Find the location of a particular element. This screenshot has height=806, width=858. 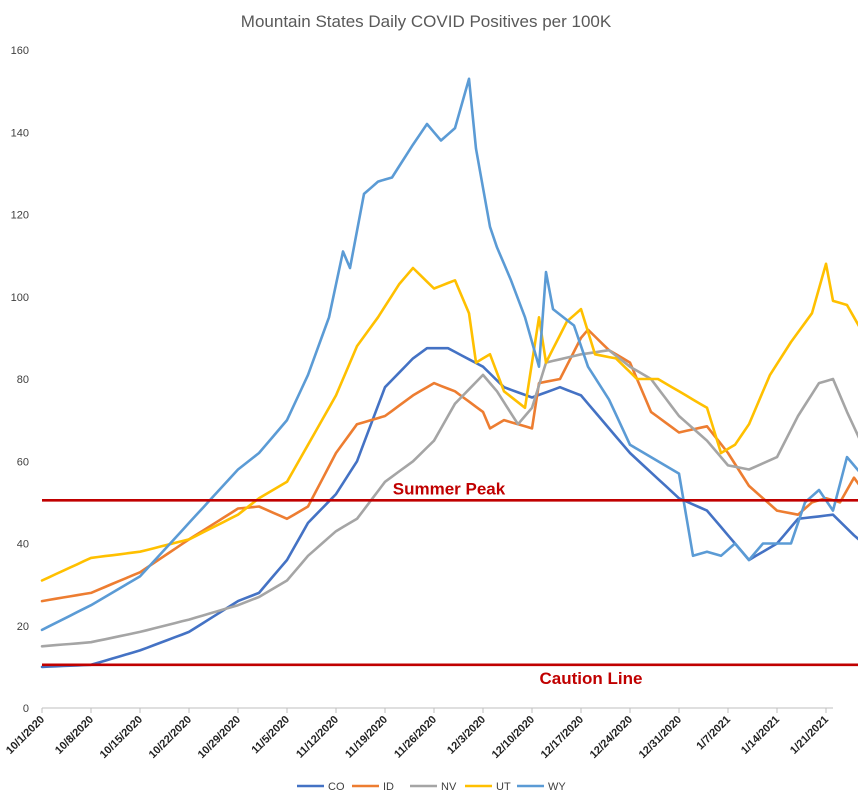

y-axis: 0 20 40 60 80 100 120 140 160 is located at coordinates (20, 380).